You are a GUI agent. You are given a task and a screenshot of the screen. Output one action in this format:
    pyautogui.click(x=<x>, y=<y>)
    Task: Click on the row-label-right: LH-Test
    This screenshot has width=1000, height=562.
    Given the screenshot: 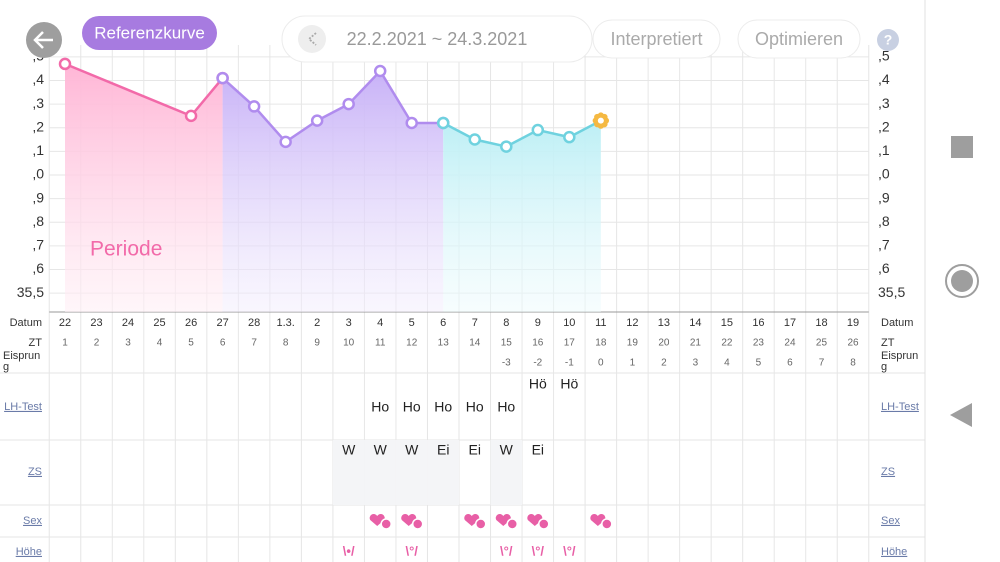 What is the action you would take?
    pyautogui.click(x=900, y=407)
    